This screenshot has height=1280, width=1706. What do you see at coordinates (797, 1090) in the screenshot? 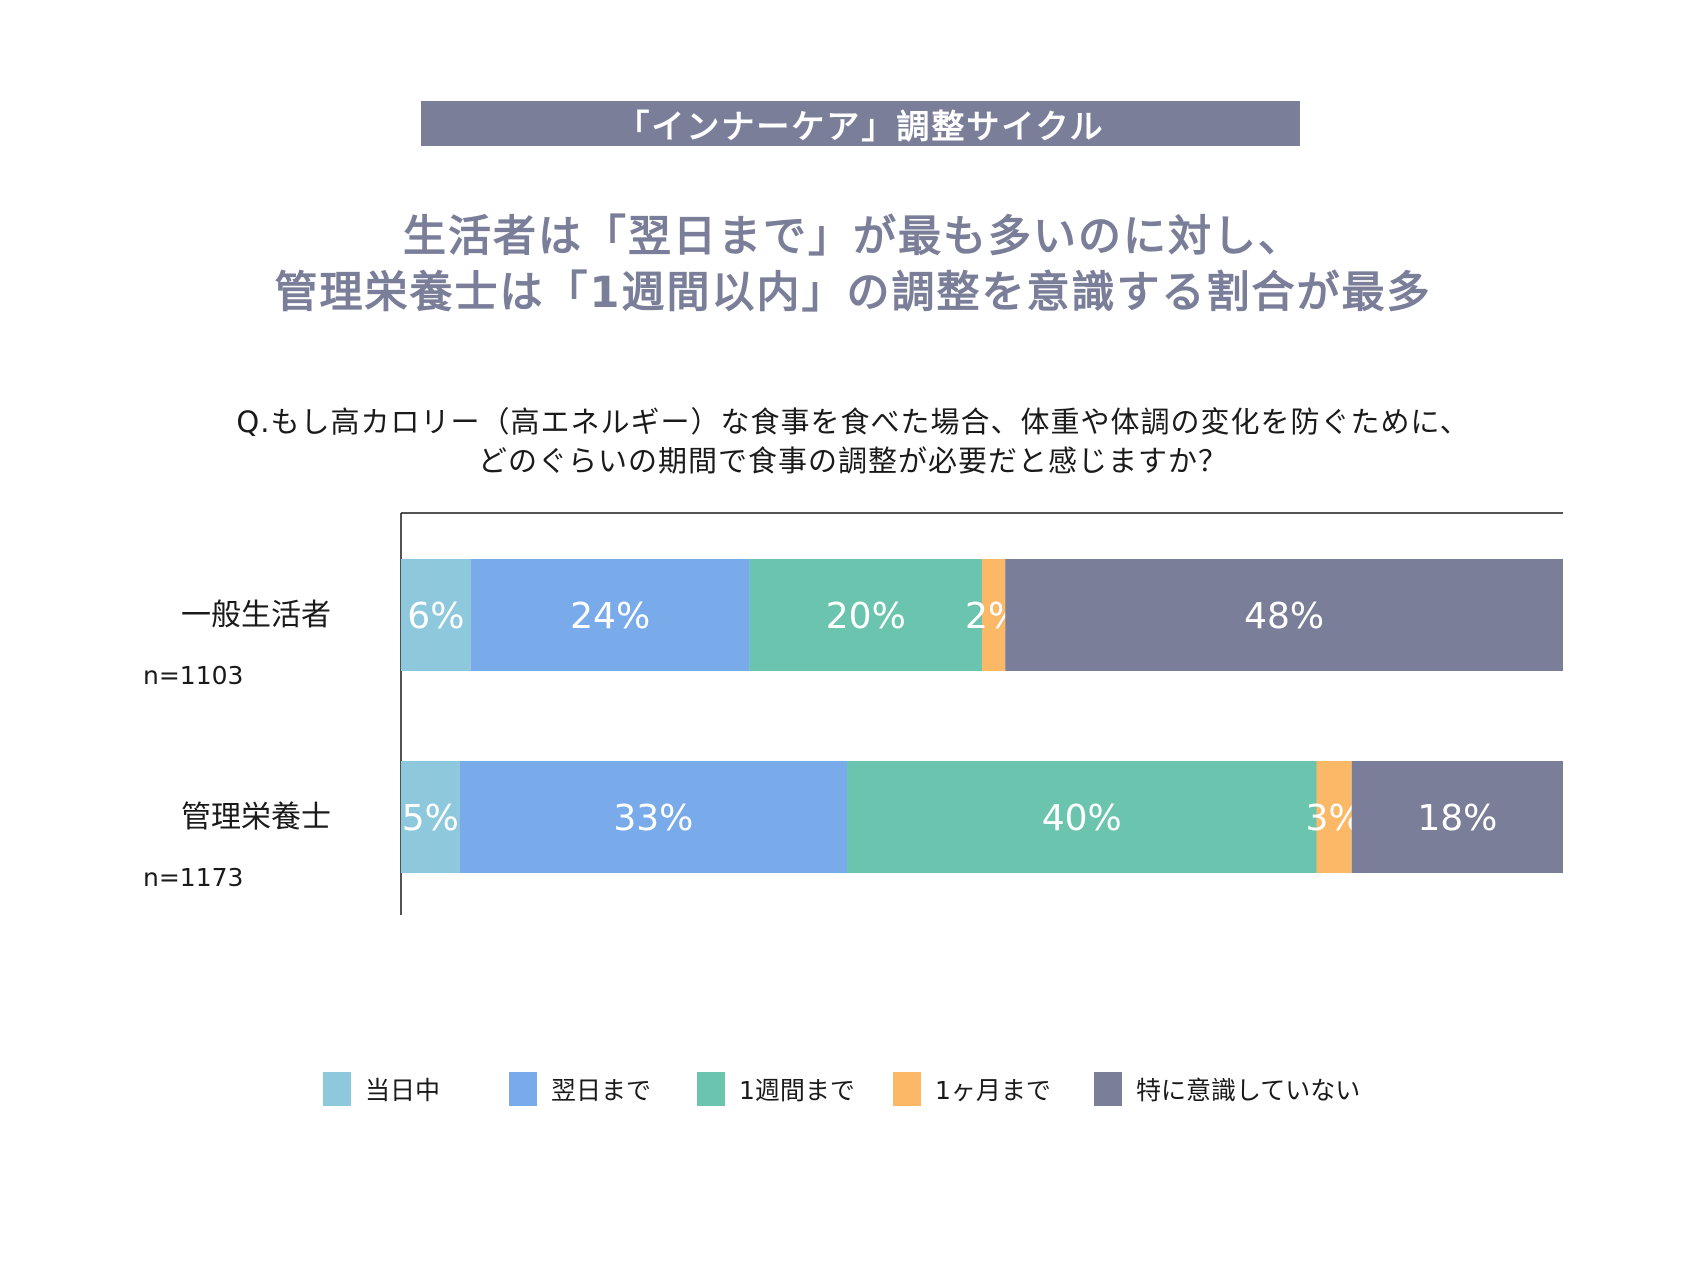
I see `legend-label-3: 1週間まで` at bounding box center [797, 1090].